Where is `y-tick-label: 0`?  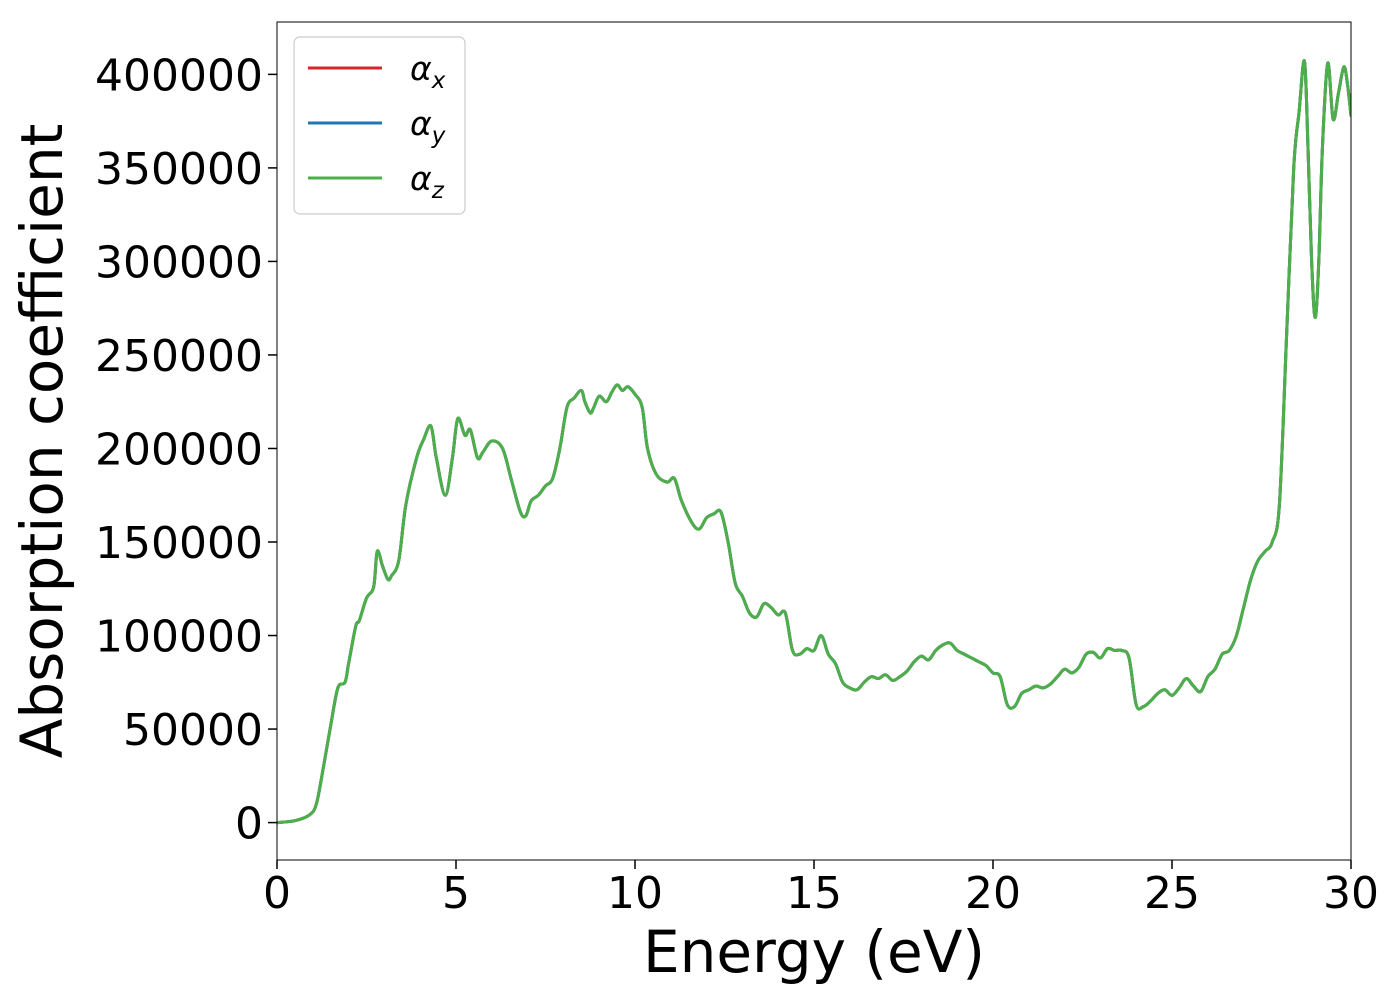
y-tick-label: 0 is located at coordinates (249, 824).